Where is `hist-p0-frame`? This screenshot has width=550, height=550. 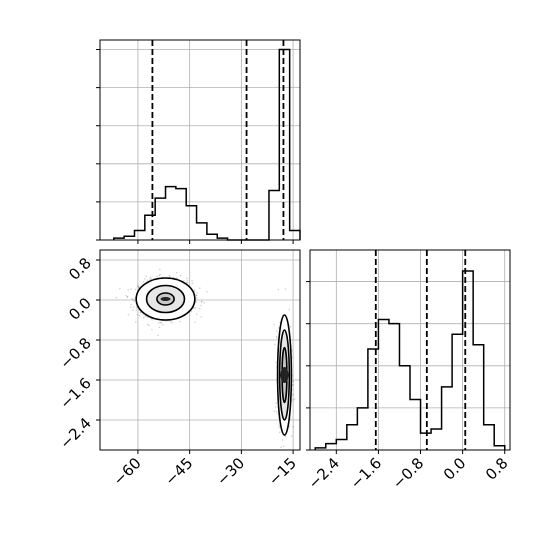
hist-p0-frame is located at coordinates (200, 140).